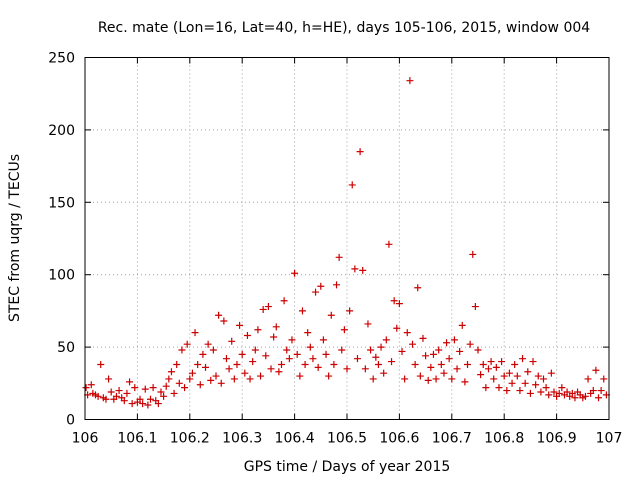  I want to click on y-axis-label: STEC from uqrg / TECUs, so click(15, 238).